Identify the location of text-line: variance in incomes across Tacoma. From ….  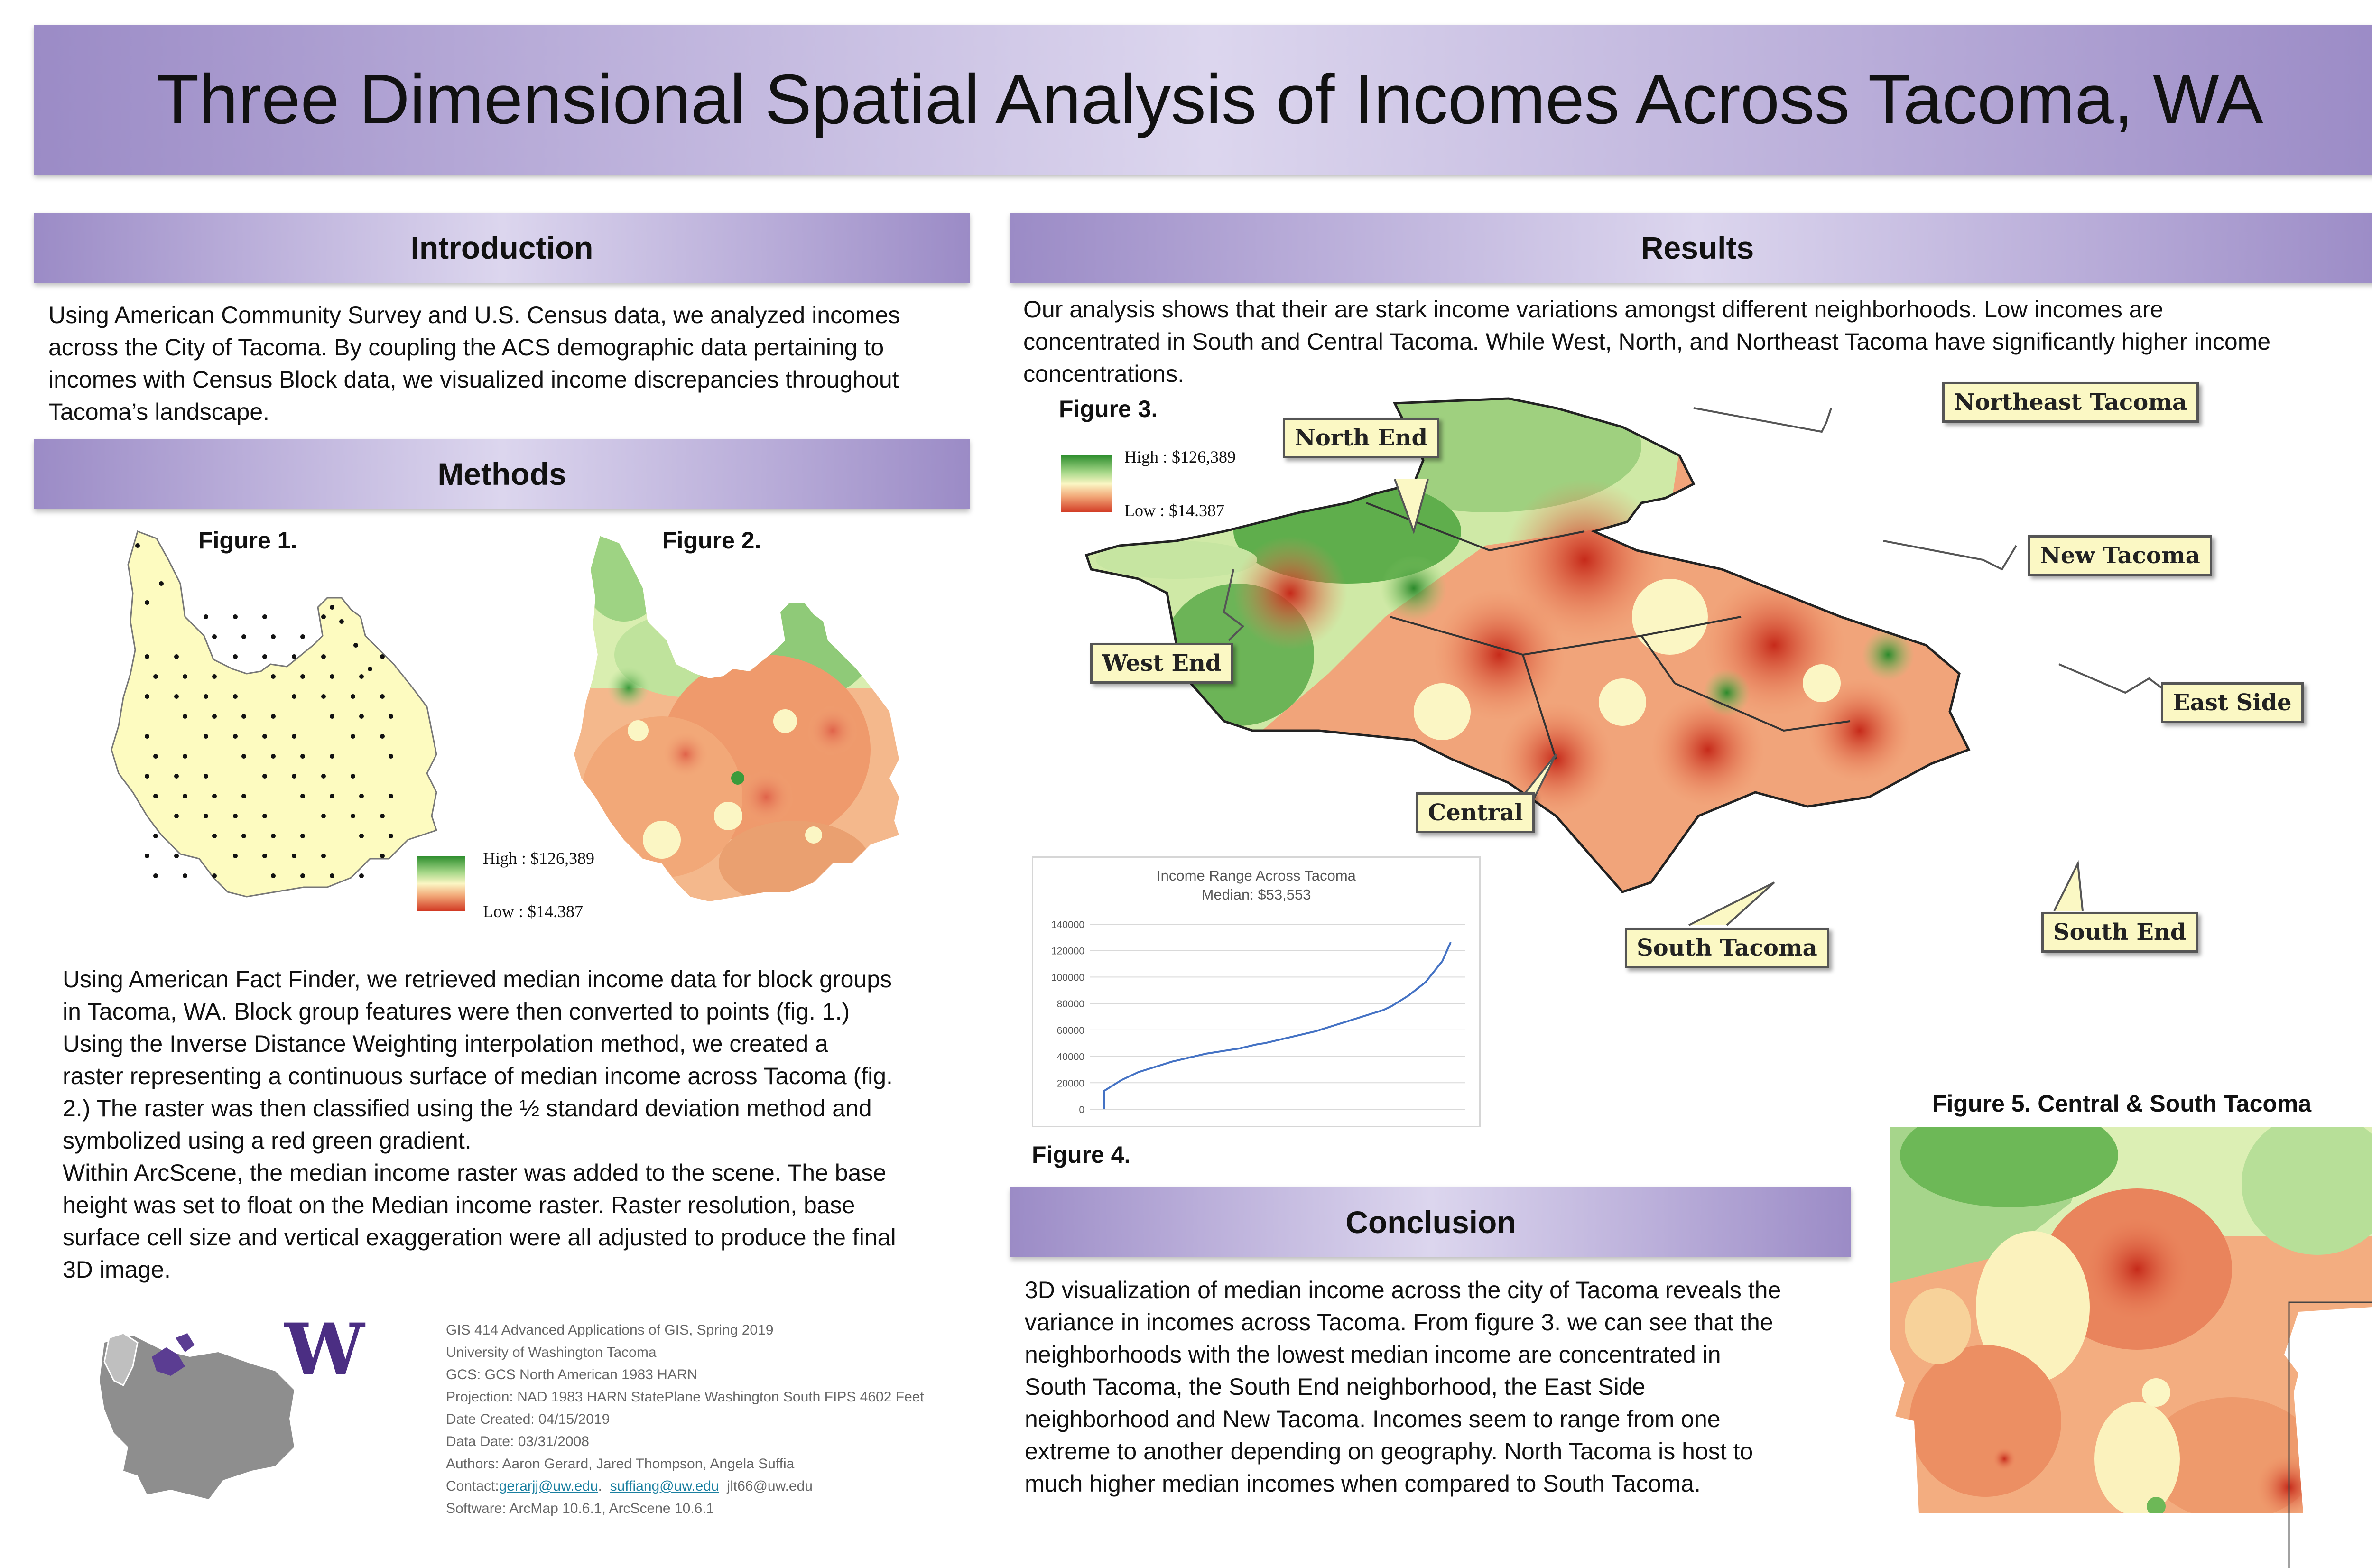
(1399, 1322).